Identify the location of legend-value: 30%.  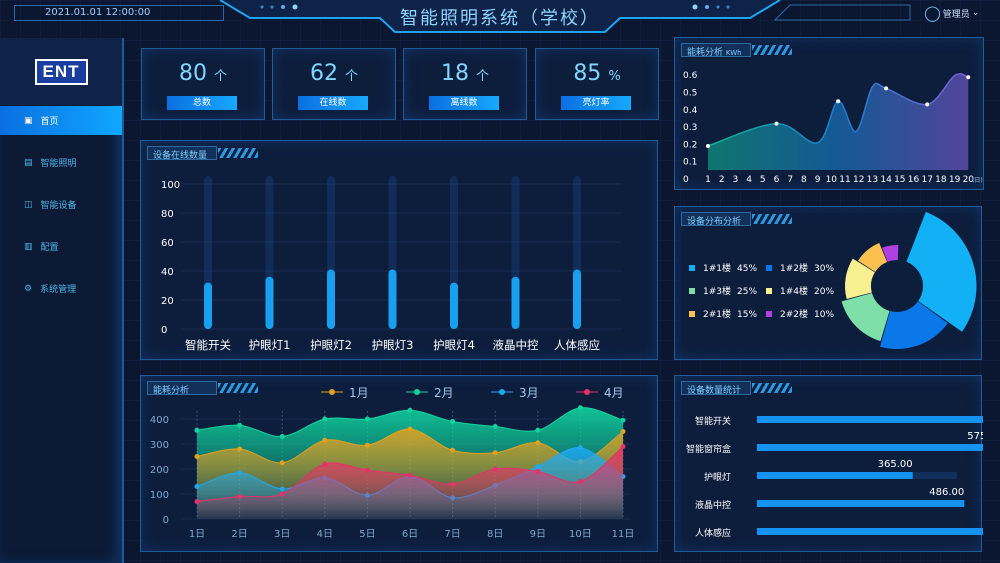
(824, 269).